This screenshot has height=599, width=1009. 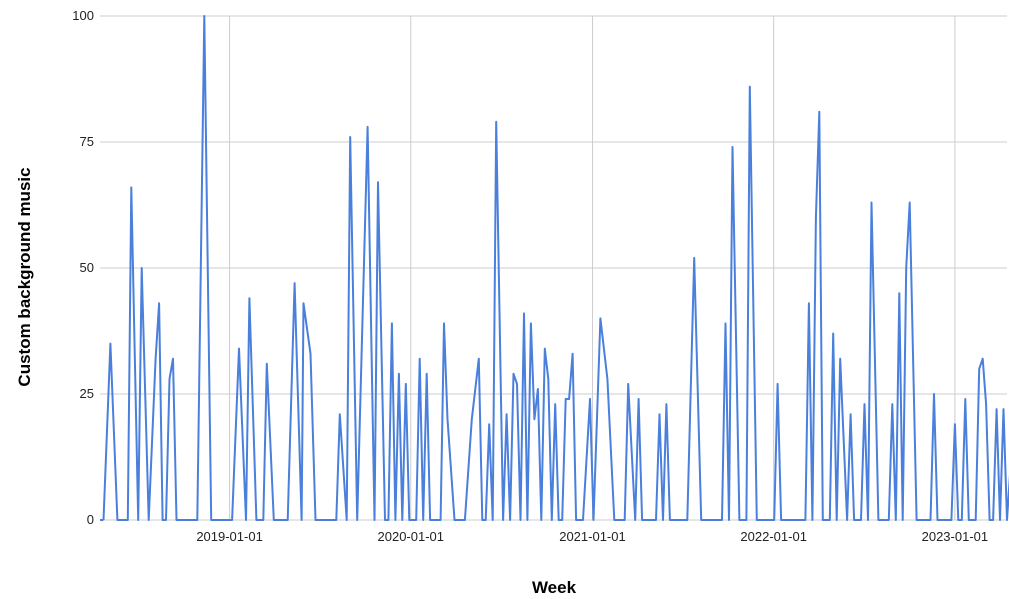 What do you see at coordinates (955, 536) in the screenshot?
I see `x-tick-label: 2023-01-01` at bounding box center [955, 536].